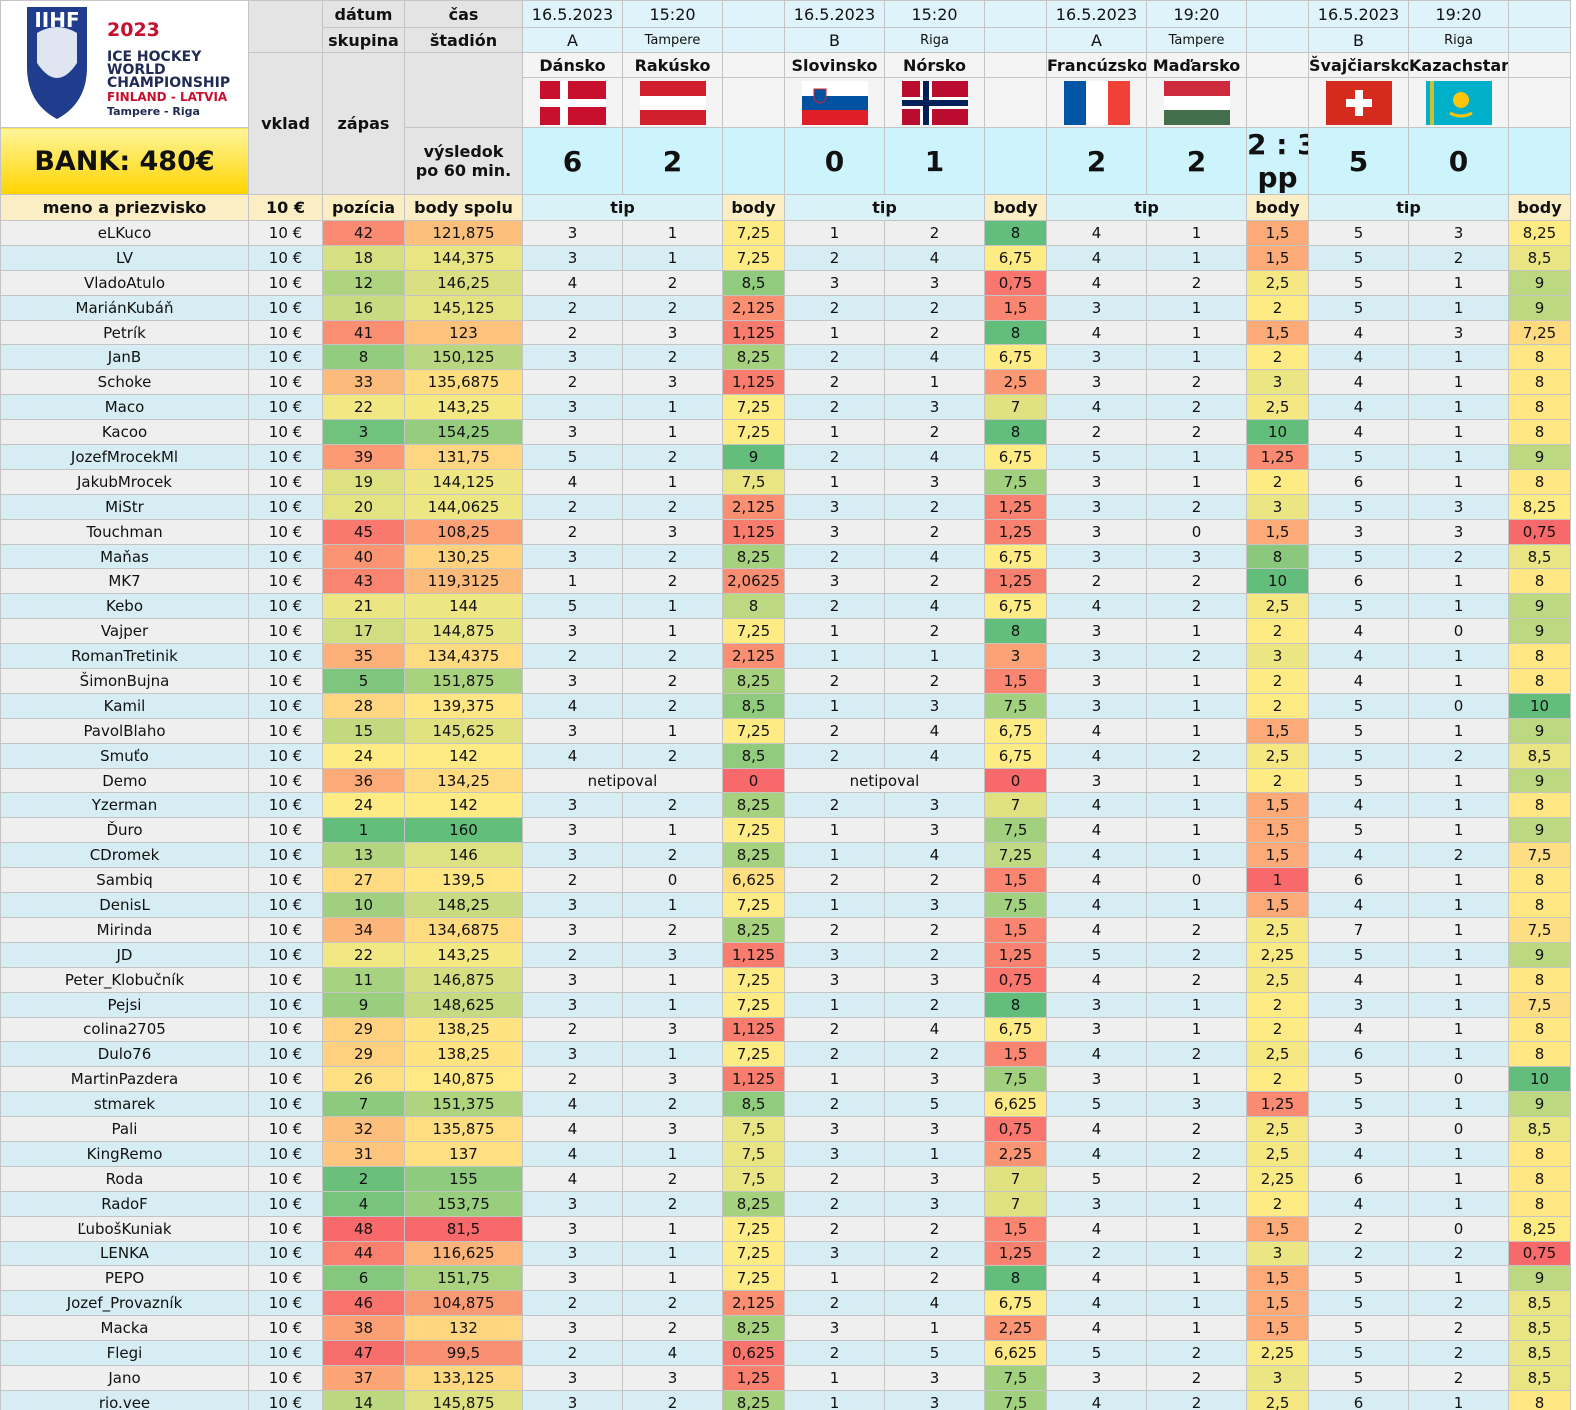 The width and height of the screenshot is (1576, 1410). I want to click on total-points: 144, so click(463, 606).